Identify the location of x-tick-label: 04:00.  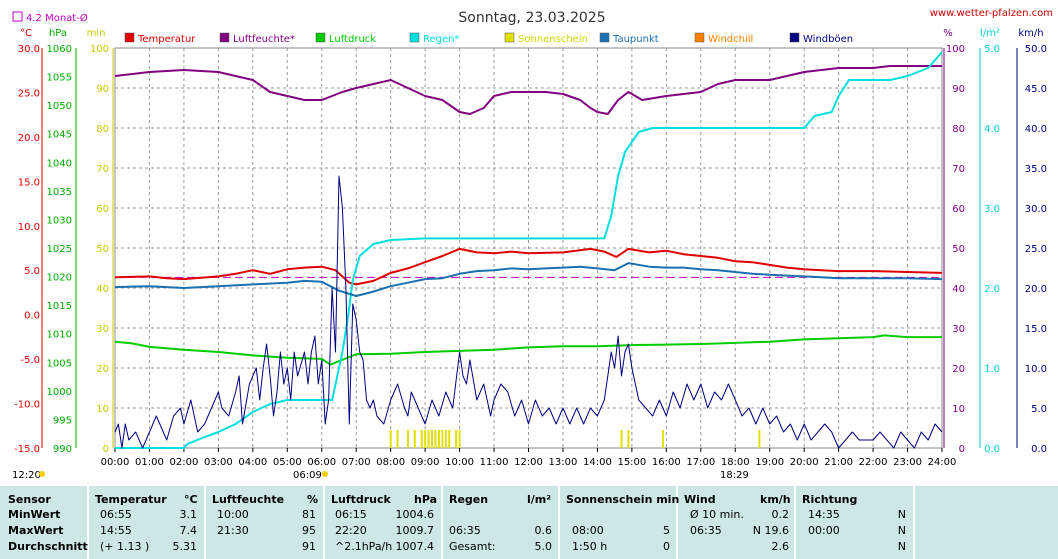
(252, 462).